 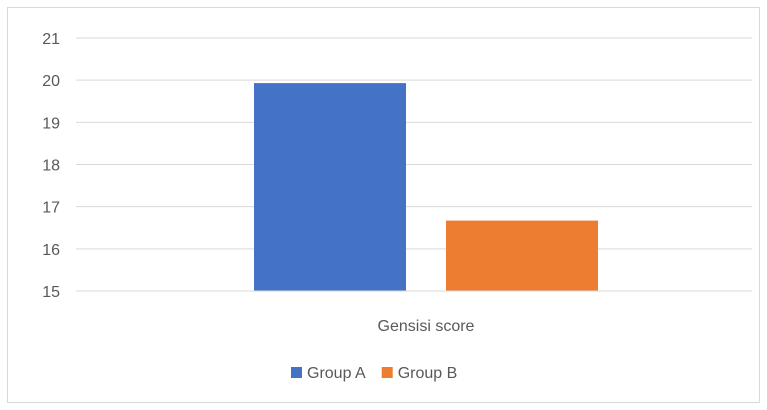 I want to click on legend-label: Group B, so click(x=428, y=373).